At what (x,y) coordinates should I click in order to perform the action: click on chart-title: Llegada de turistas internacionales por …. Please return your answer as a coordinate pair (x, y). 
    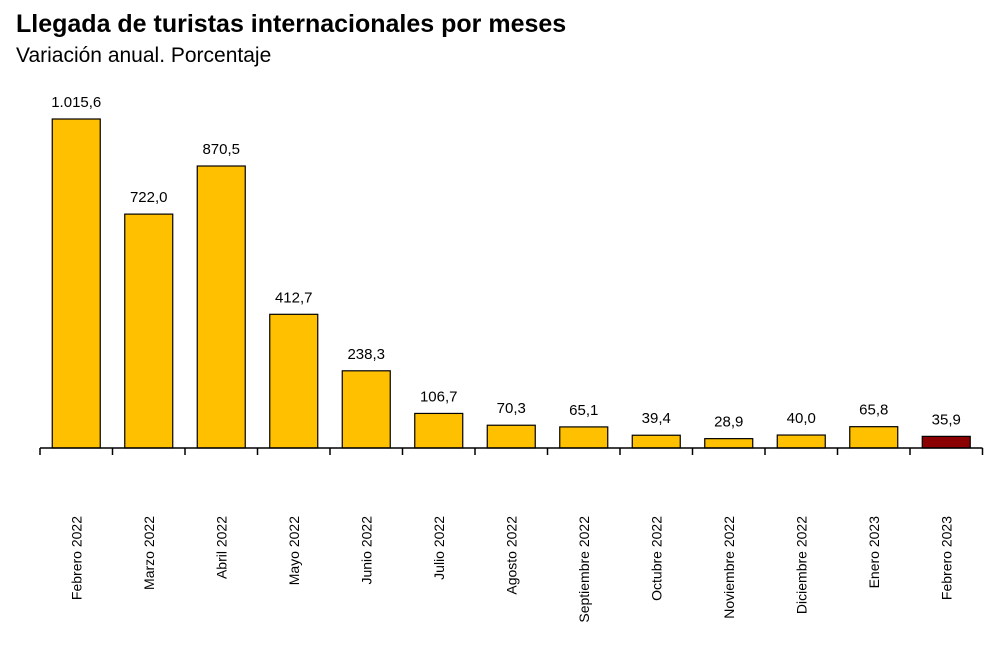
    Looking at the image, I should click on (291, 24).